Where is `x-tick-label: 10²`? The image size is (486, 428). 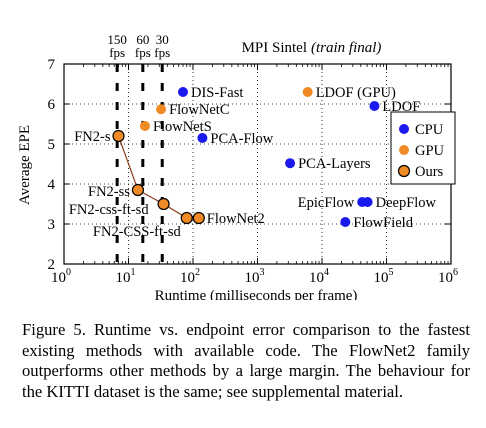
x-tick-label: 10² is located at coordinates (190, 276).